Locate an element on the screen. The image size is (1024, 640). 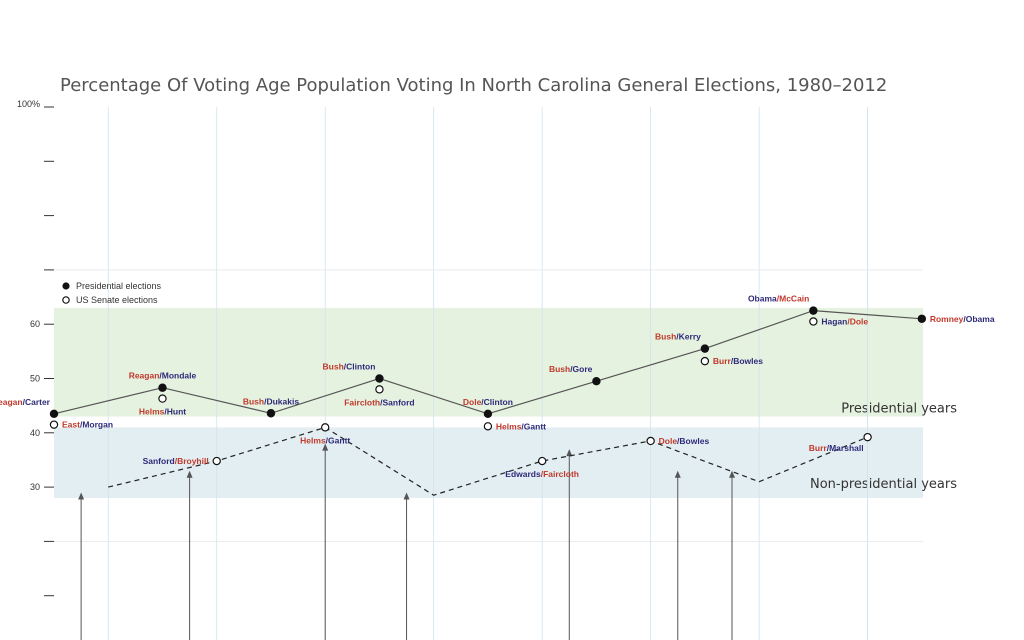
y-tick-label: 30 is located at coordinates (35, 487).